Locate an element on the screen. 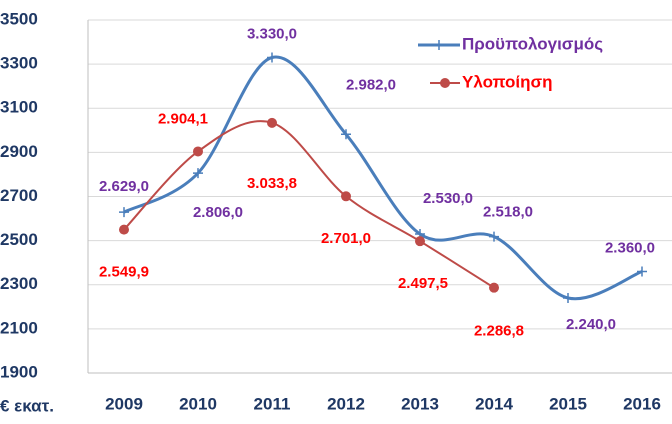 The height and width of the screenshot is (424, 672). y-tick-label: 2300 is located at coordinates (19, 283).